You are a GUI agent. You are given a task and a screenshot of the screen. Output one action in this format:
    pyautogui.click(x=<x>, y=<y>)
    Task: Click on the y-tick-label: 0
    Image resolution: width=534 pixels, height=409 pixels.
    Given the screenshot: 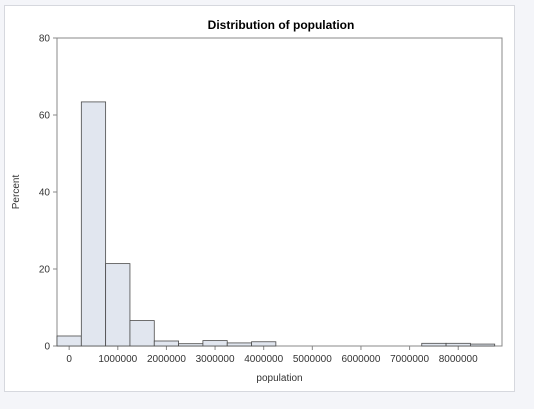 What is the action you would take?
    pyautogui.click(x=47, y=347)
    